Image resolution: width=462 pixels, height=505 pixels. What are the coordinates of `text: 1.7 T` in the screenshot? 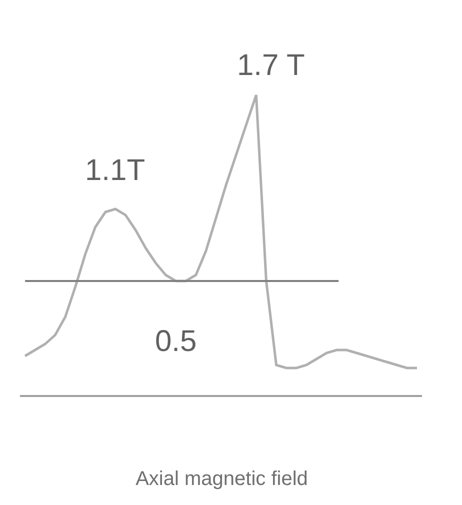 It's located at (271, 65).